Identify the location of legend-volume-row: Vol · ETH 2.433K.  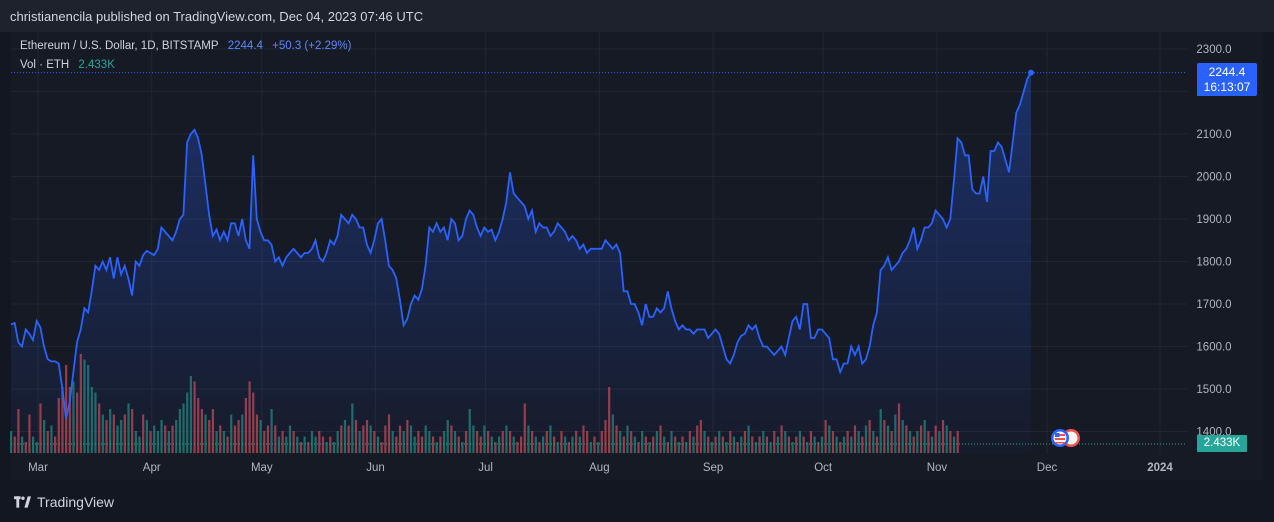
(70, 65).